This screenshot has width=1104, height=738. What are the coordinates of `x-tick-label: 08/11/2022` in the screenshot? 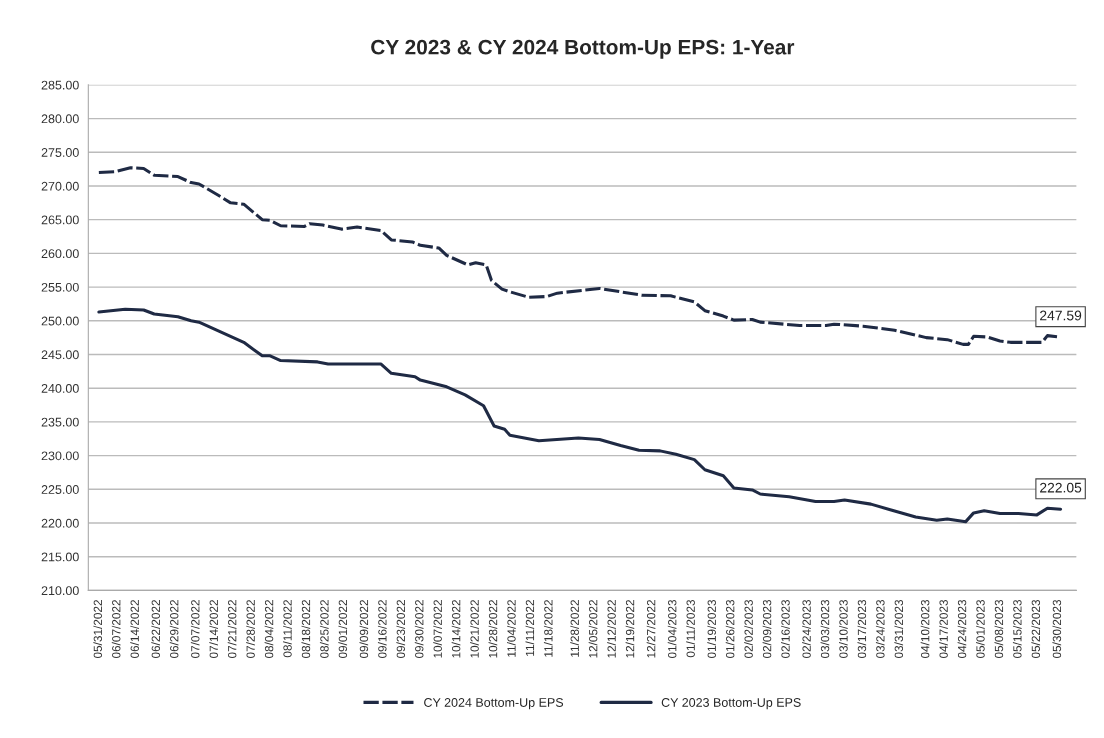 It's located at (287, 629).